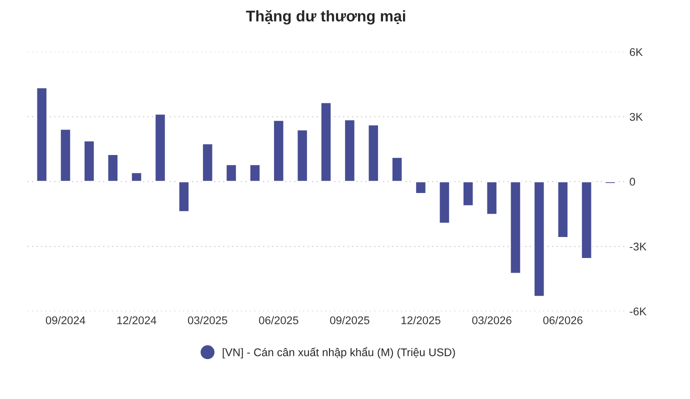  I want to click on y-tick-label: 6K, so click(636, 52).